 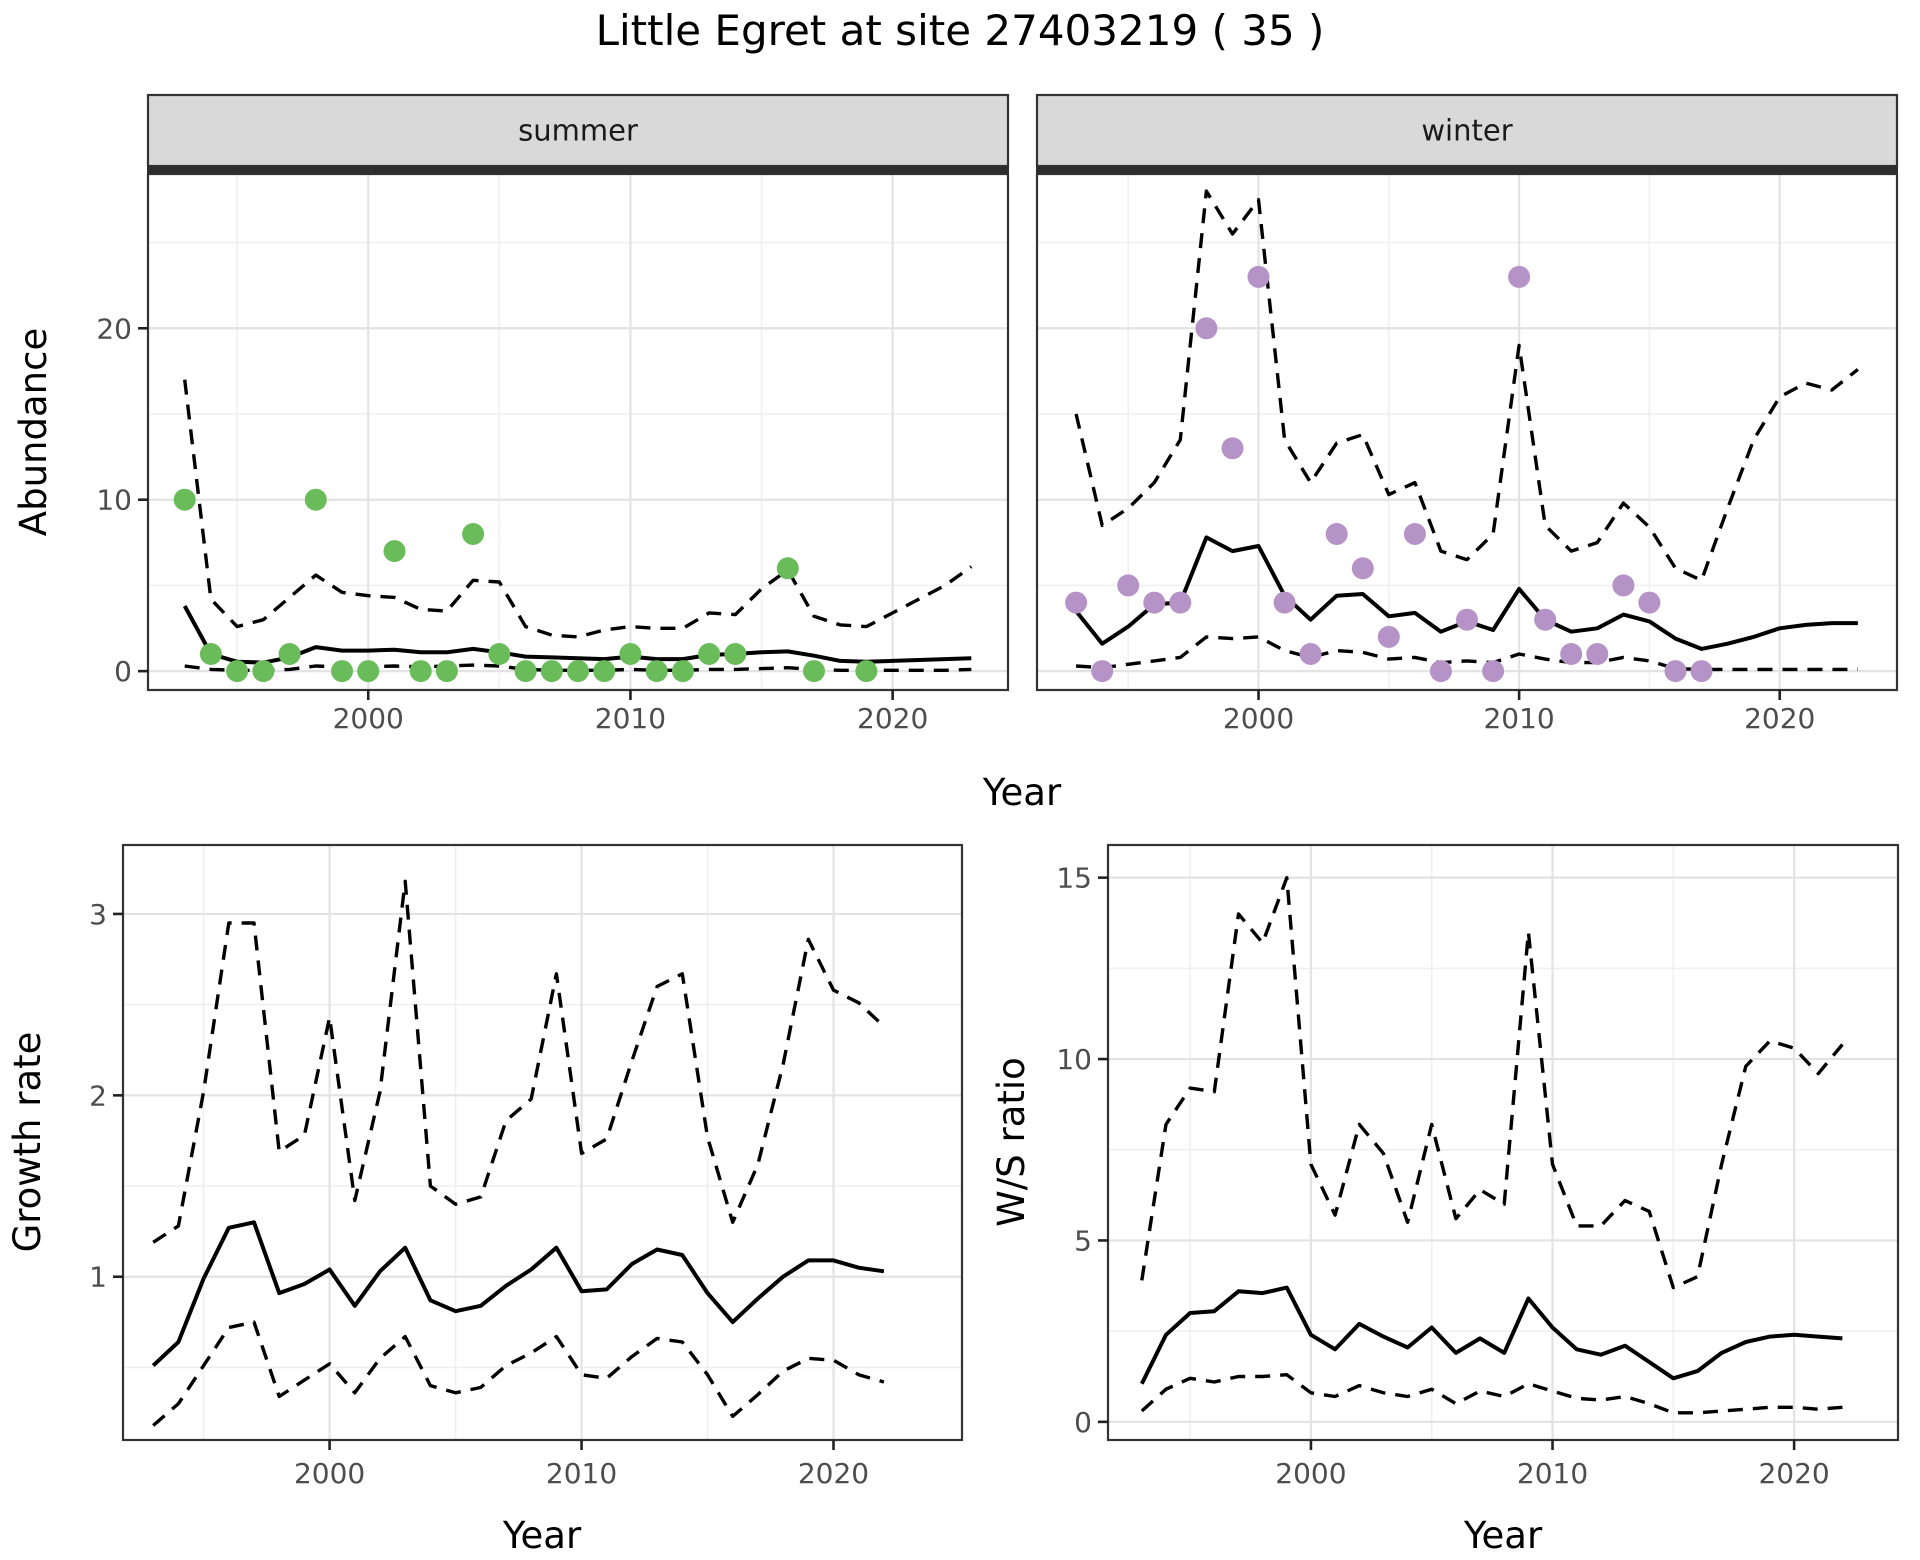 I want to click on ws_ratio-y-tick-label: 0, so click(x=1083, y=1422).